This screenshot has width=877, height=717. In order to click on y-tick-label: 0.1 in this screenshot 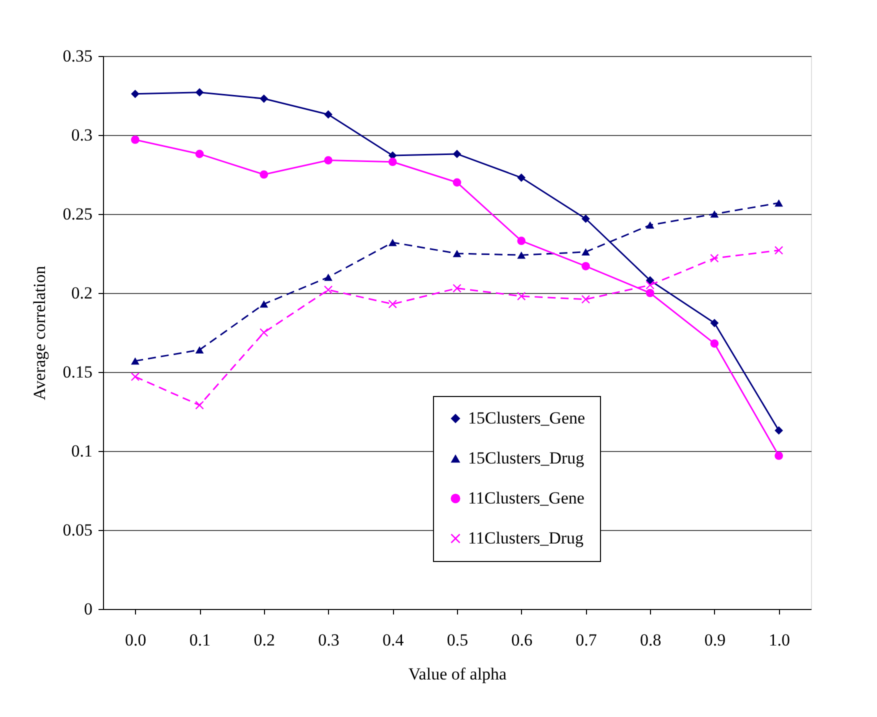, I will do `click(81, 451)`.